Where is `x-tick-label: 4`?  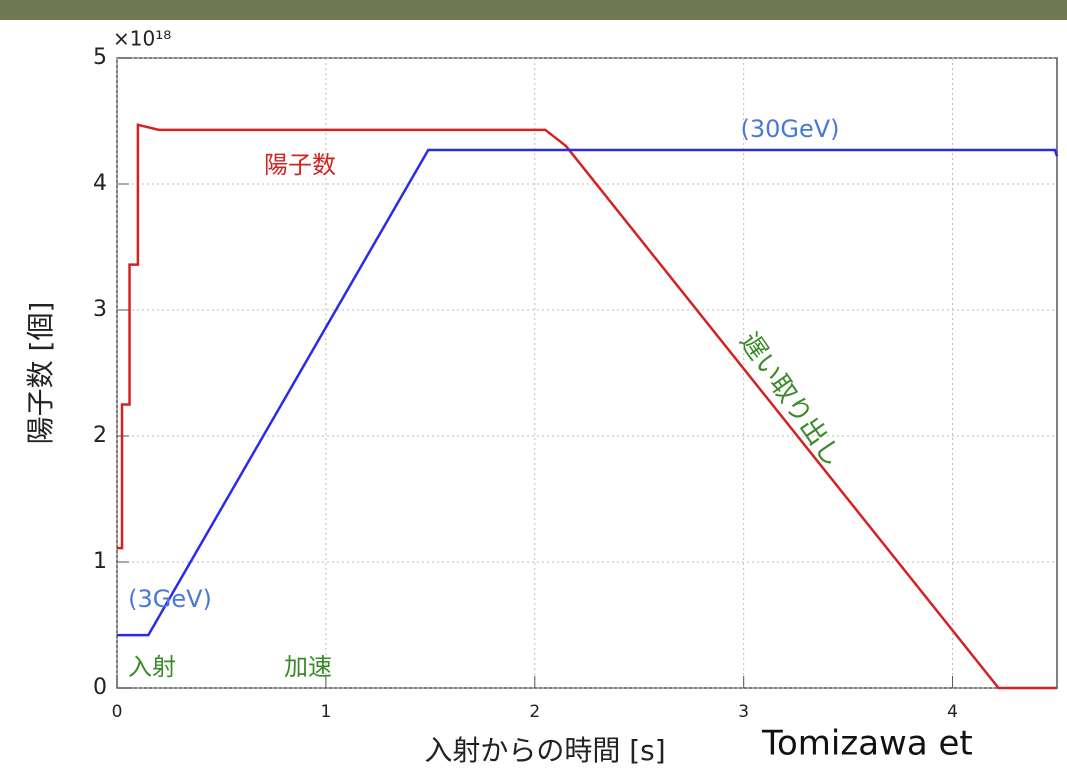 x-tick-label: 4 is located at coordinates (952, 712).